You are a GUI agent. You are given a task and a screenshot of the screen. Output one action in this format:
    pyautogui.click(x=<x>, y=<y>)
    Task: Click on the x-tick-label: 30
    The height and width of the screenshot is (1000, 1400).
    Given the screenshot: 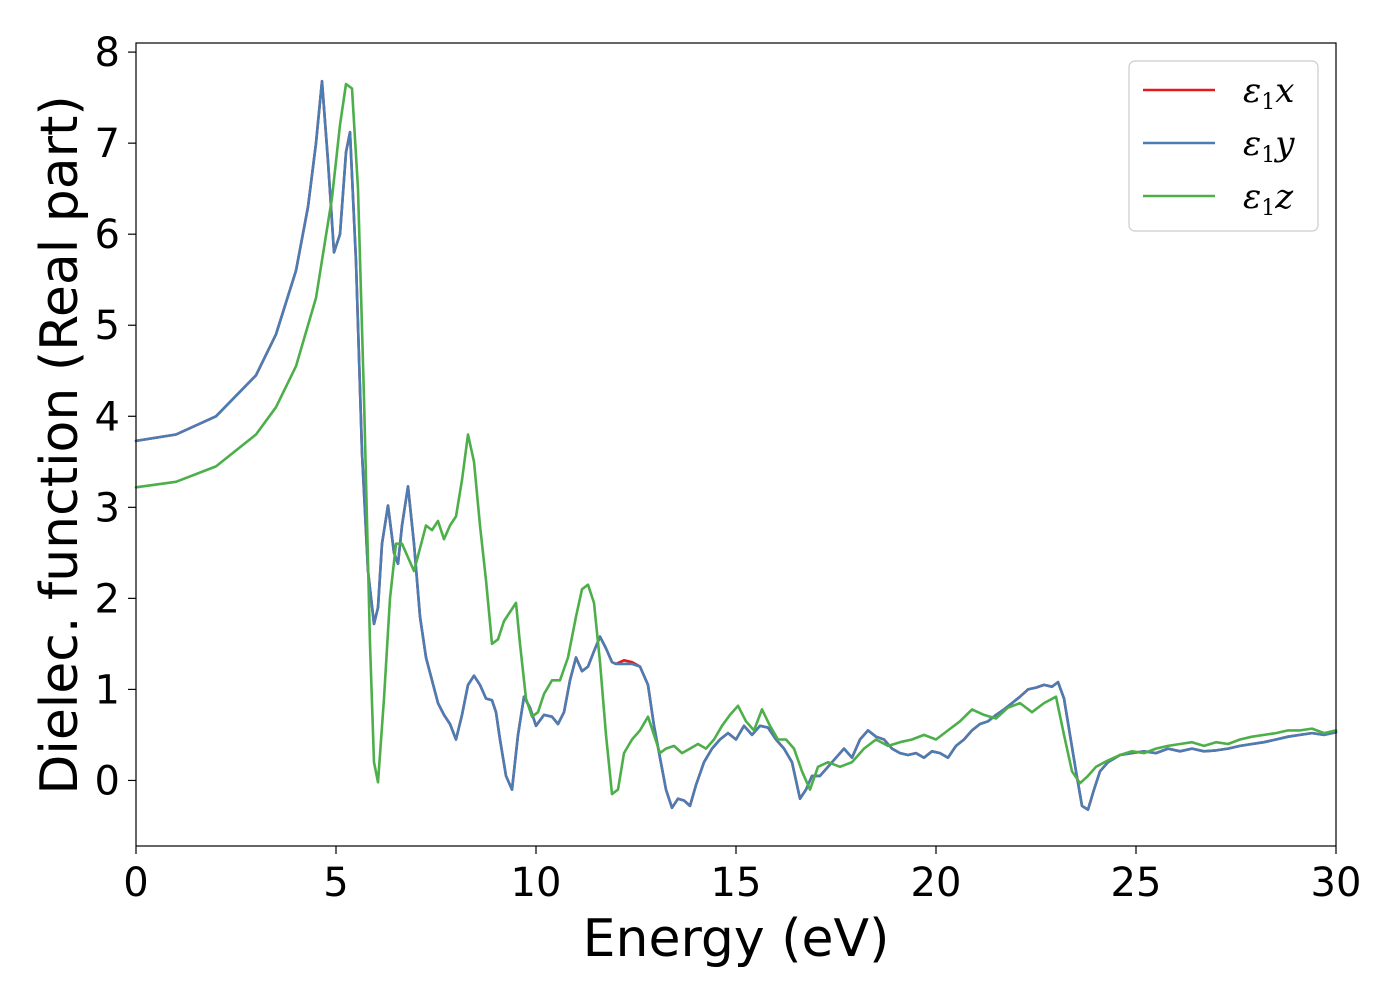 What is the action you would take?
    pyautogui.click(x=1336, y=883)
    